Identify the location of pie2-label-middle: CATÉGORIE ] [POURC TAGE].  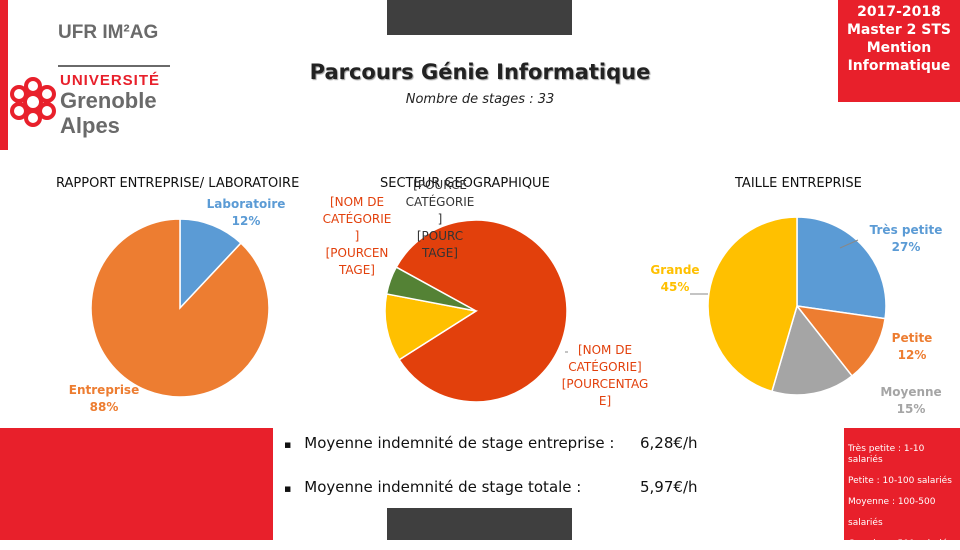
(440, 228).